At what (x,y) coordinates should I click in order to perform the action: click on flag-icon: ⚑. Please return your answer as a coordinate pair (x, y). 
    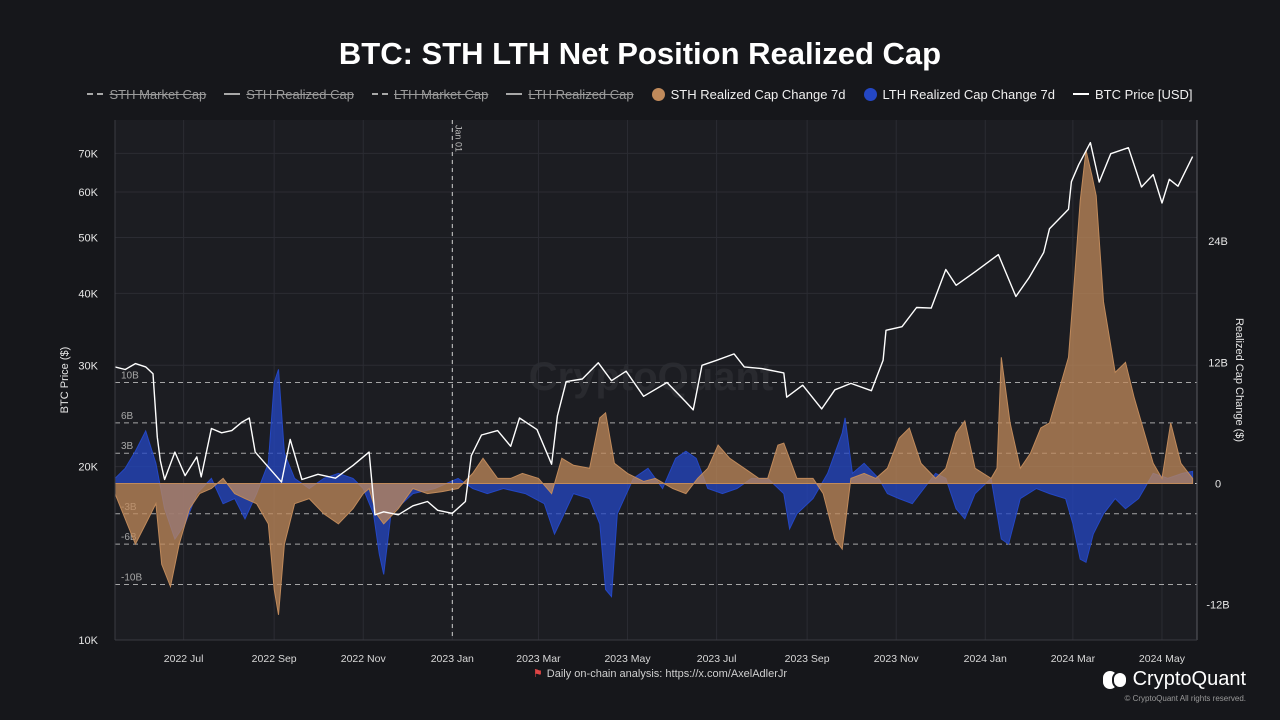
    Looking at the image, I should click on (537, 674).